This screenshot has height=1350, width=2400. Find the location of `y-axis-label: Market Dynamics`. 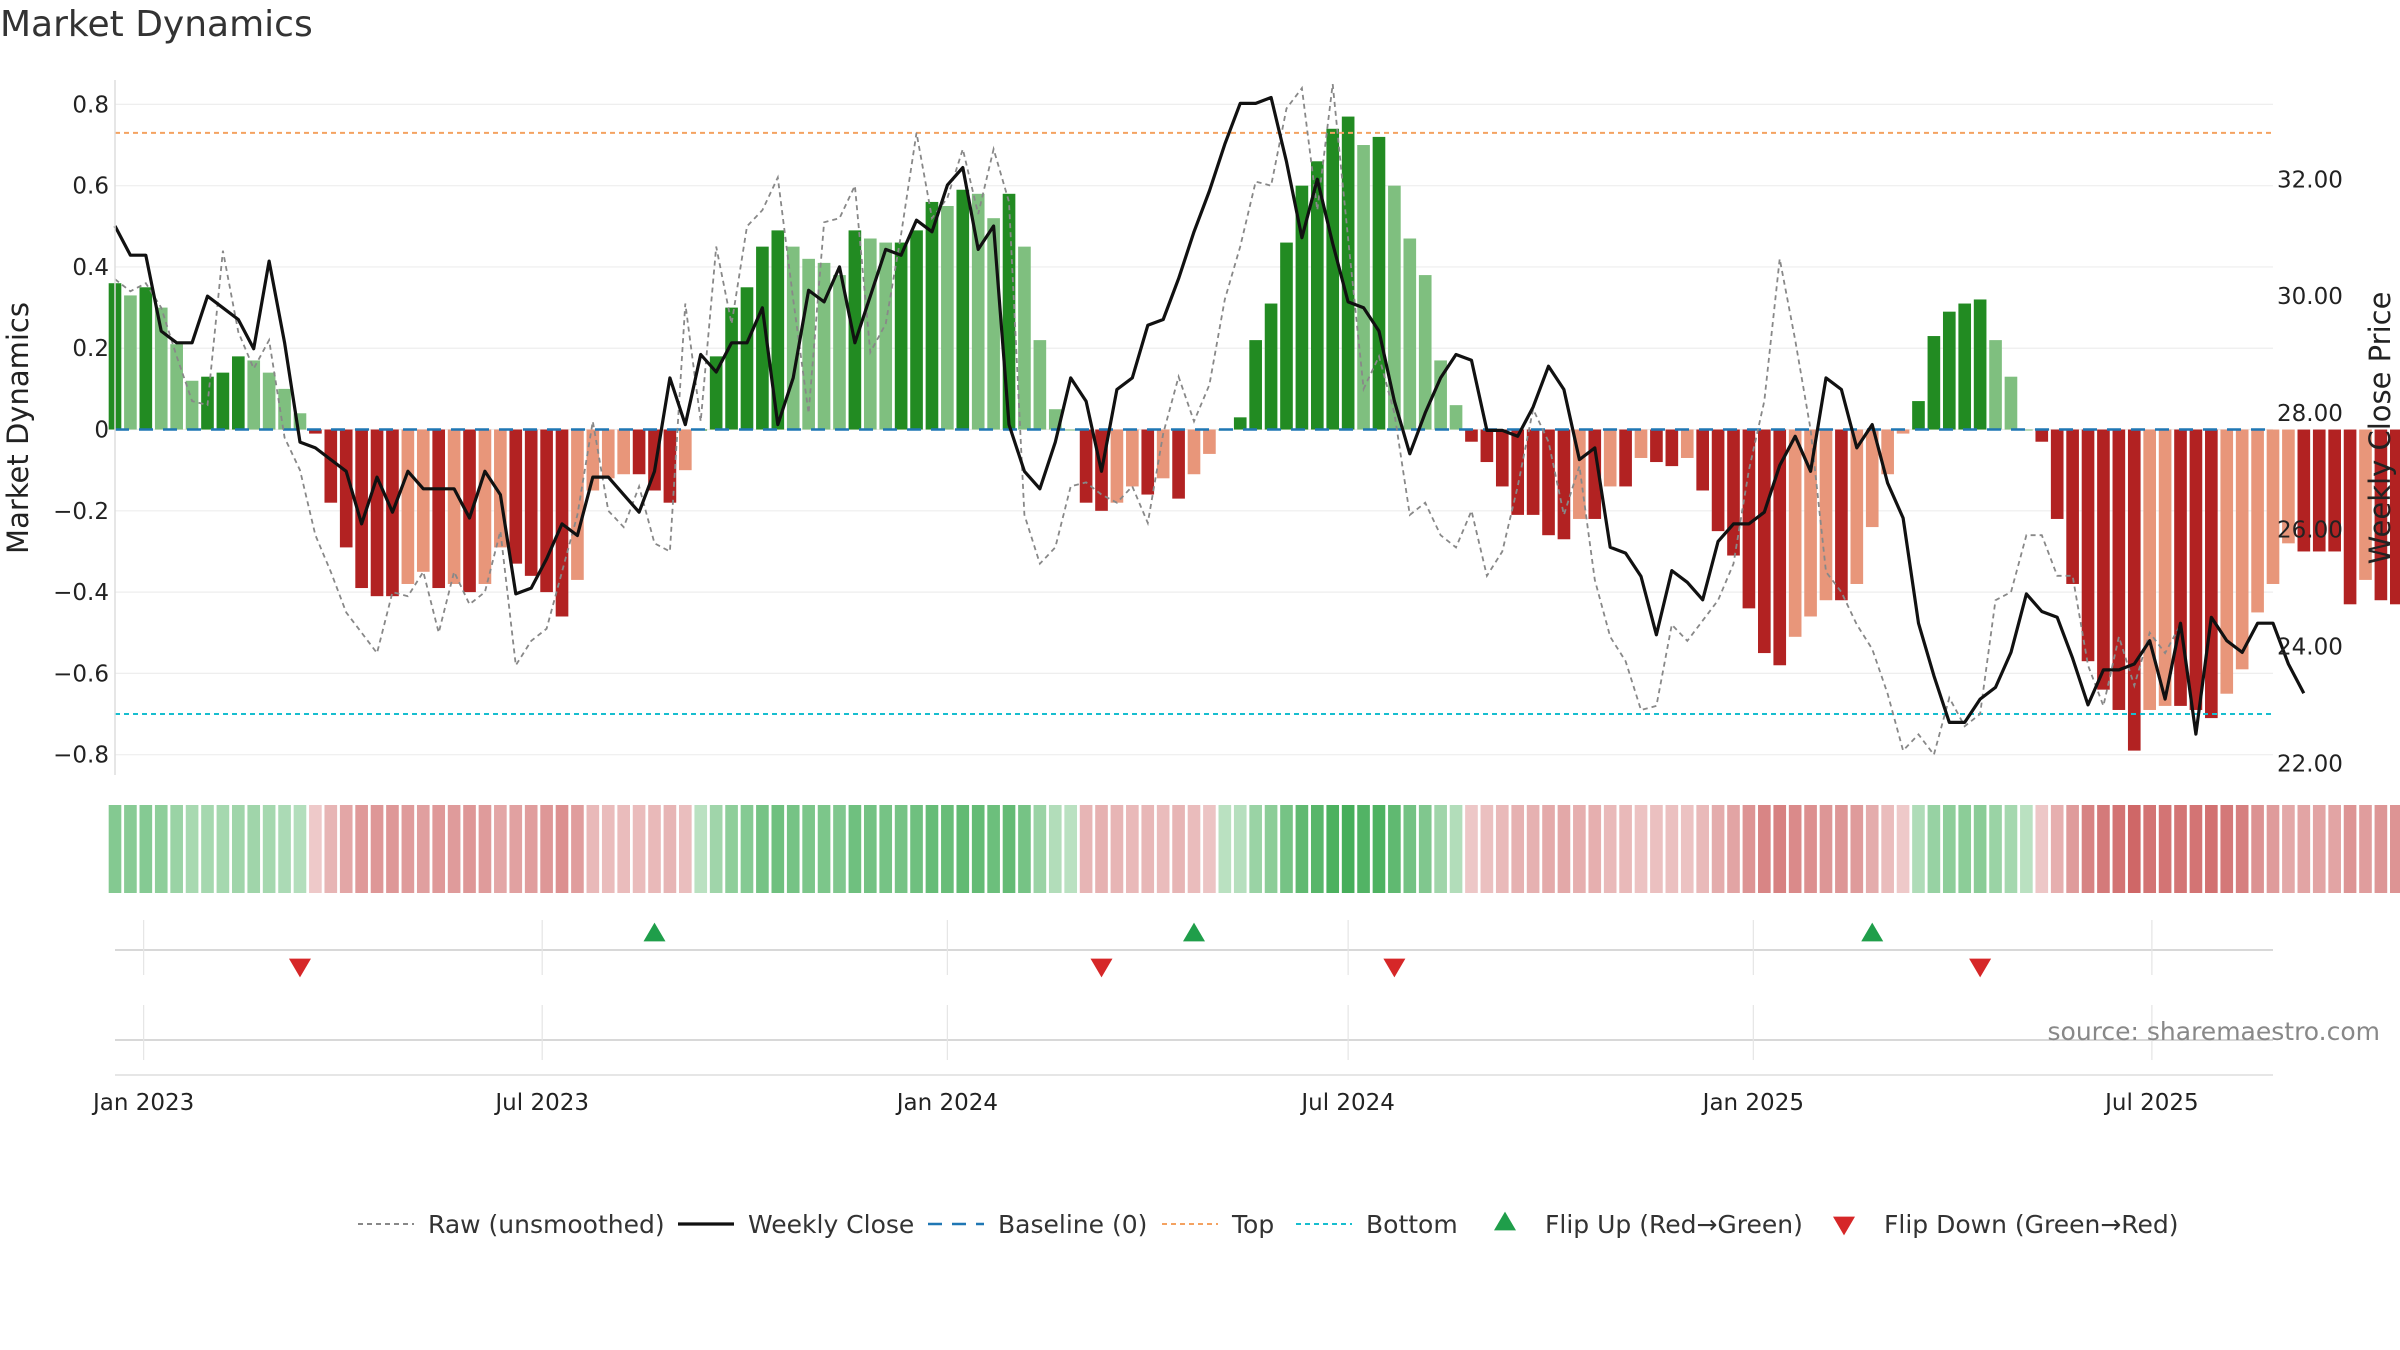

y-axis-label: Market Dynamics is located at coordinates (18, 428).